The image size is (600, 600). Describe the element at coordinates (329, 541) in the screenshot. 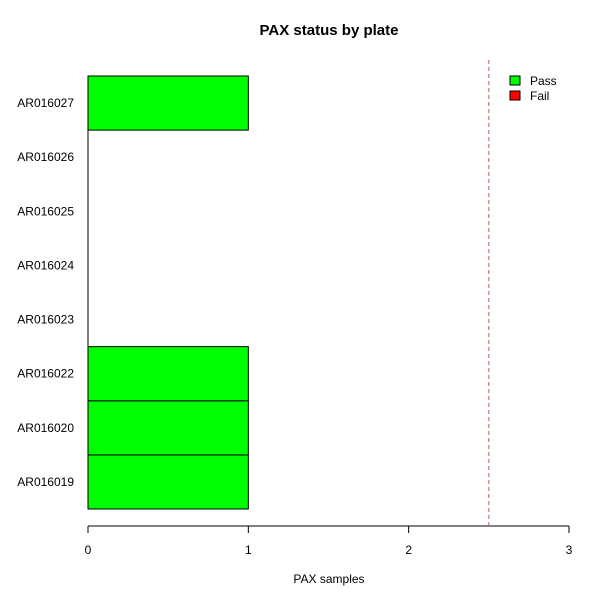

I see `x-axis: 0 1 2 3` at that location.